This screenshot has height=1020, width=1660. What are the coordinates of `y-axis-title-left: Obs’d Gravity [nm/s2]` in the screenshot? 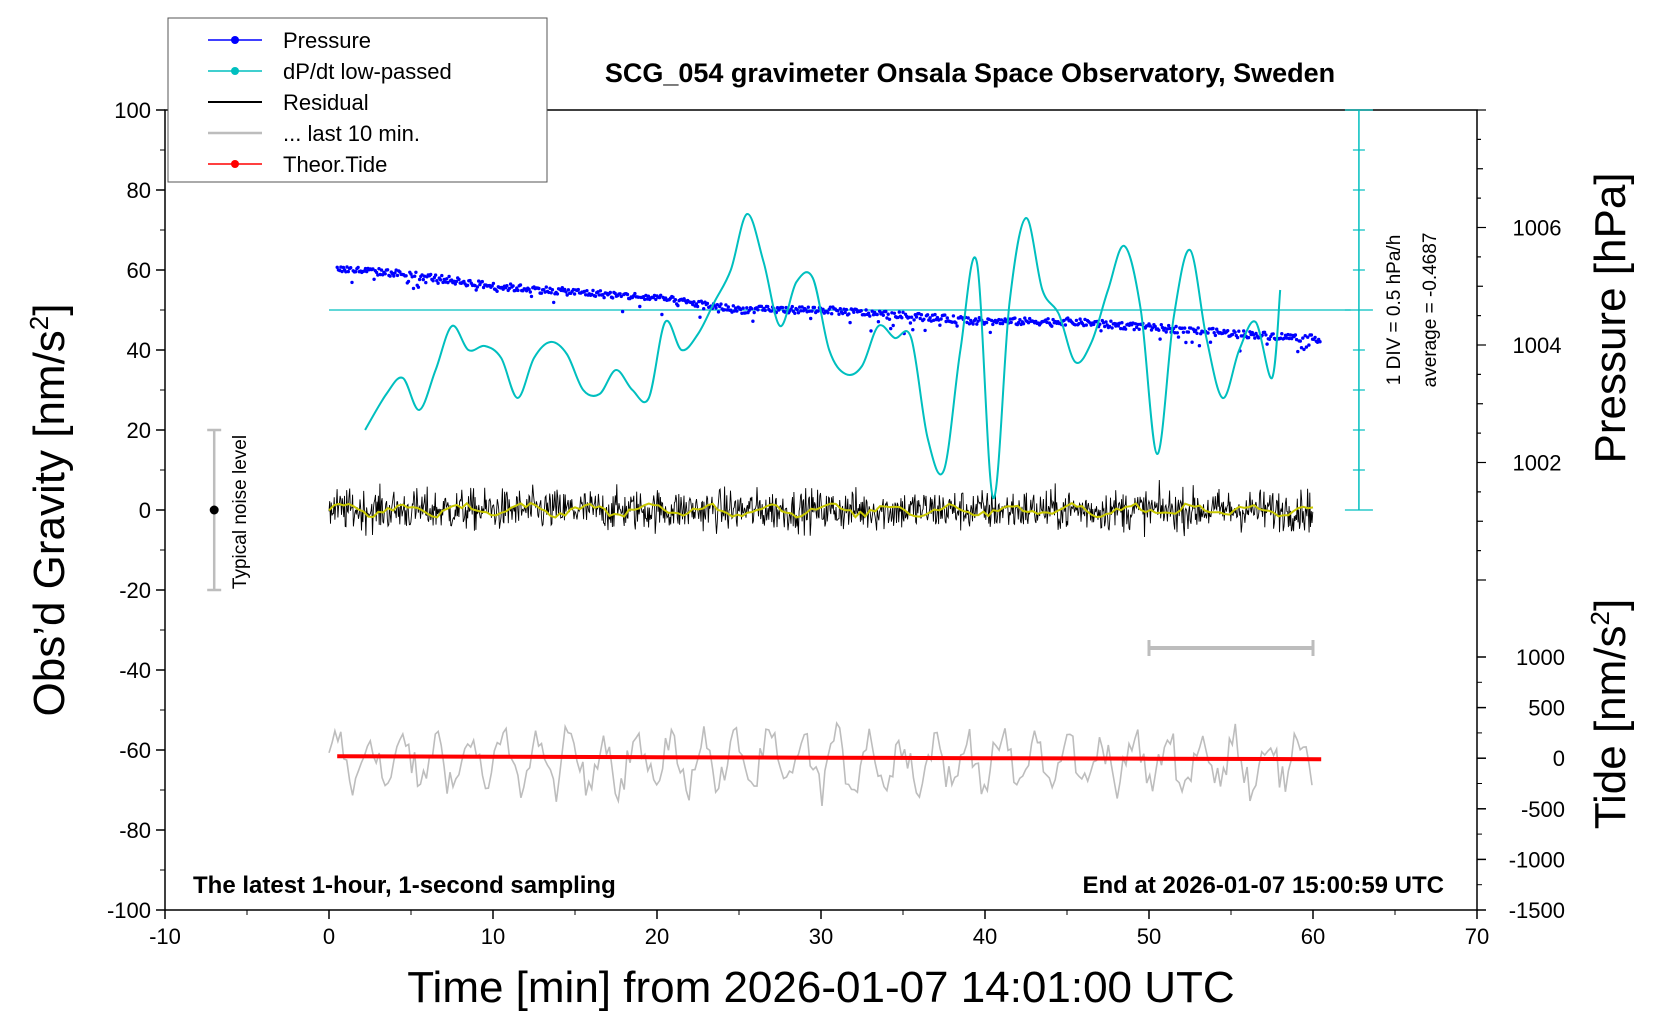 It's located at (49, 509).